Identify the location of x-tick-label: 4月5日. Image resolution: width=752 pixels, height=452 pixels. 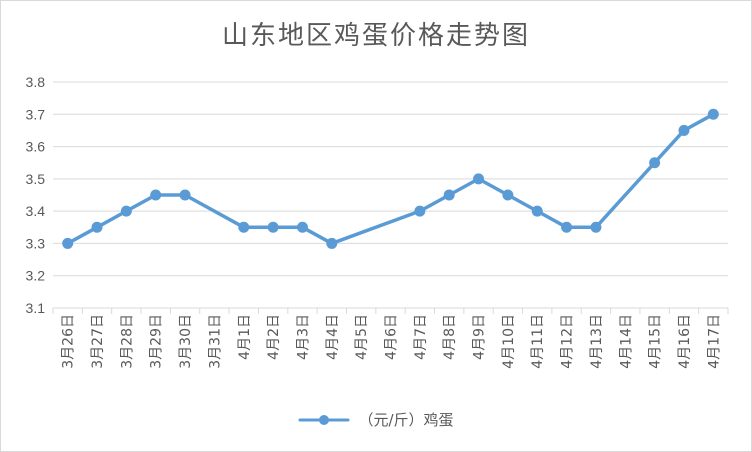
(362, 337).